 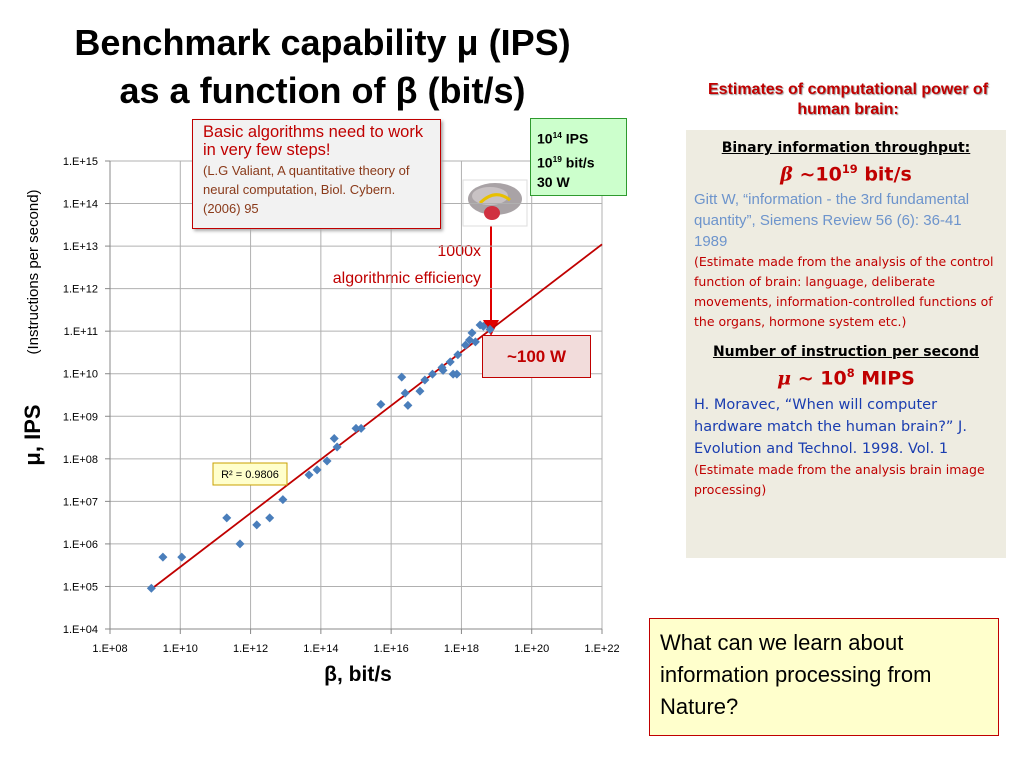 What do you see at coordinates (80, 630) in the screenshot?
I see `y-tick-label: 1.E+04` at bounding box center [80, 630].